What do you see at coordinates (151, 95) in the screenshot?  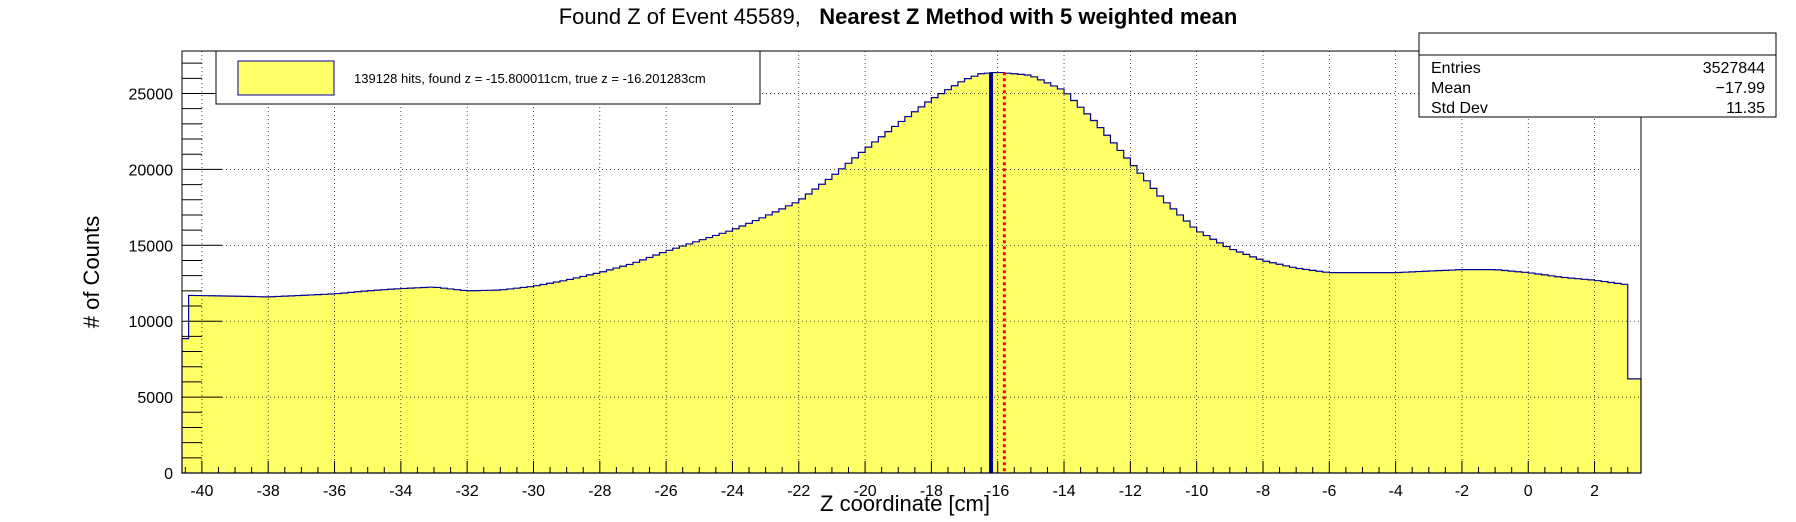 I see `y-tick-label: 25000` at bounding box center [151, 95].